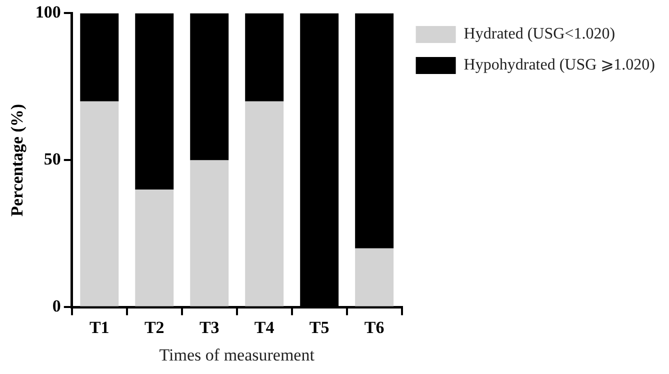 The width and height of the screenshot is (669, 374). What do you see at coordinates (56, 306) in the screenshot?
I see `y-tick-label: 0` at bounding box center [56, 306].